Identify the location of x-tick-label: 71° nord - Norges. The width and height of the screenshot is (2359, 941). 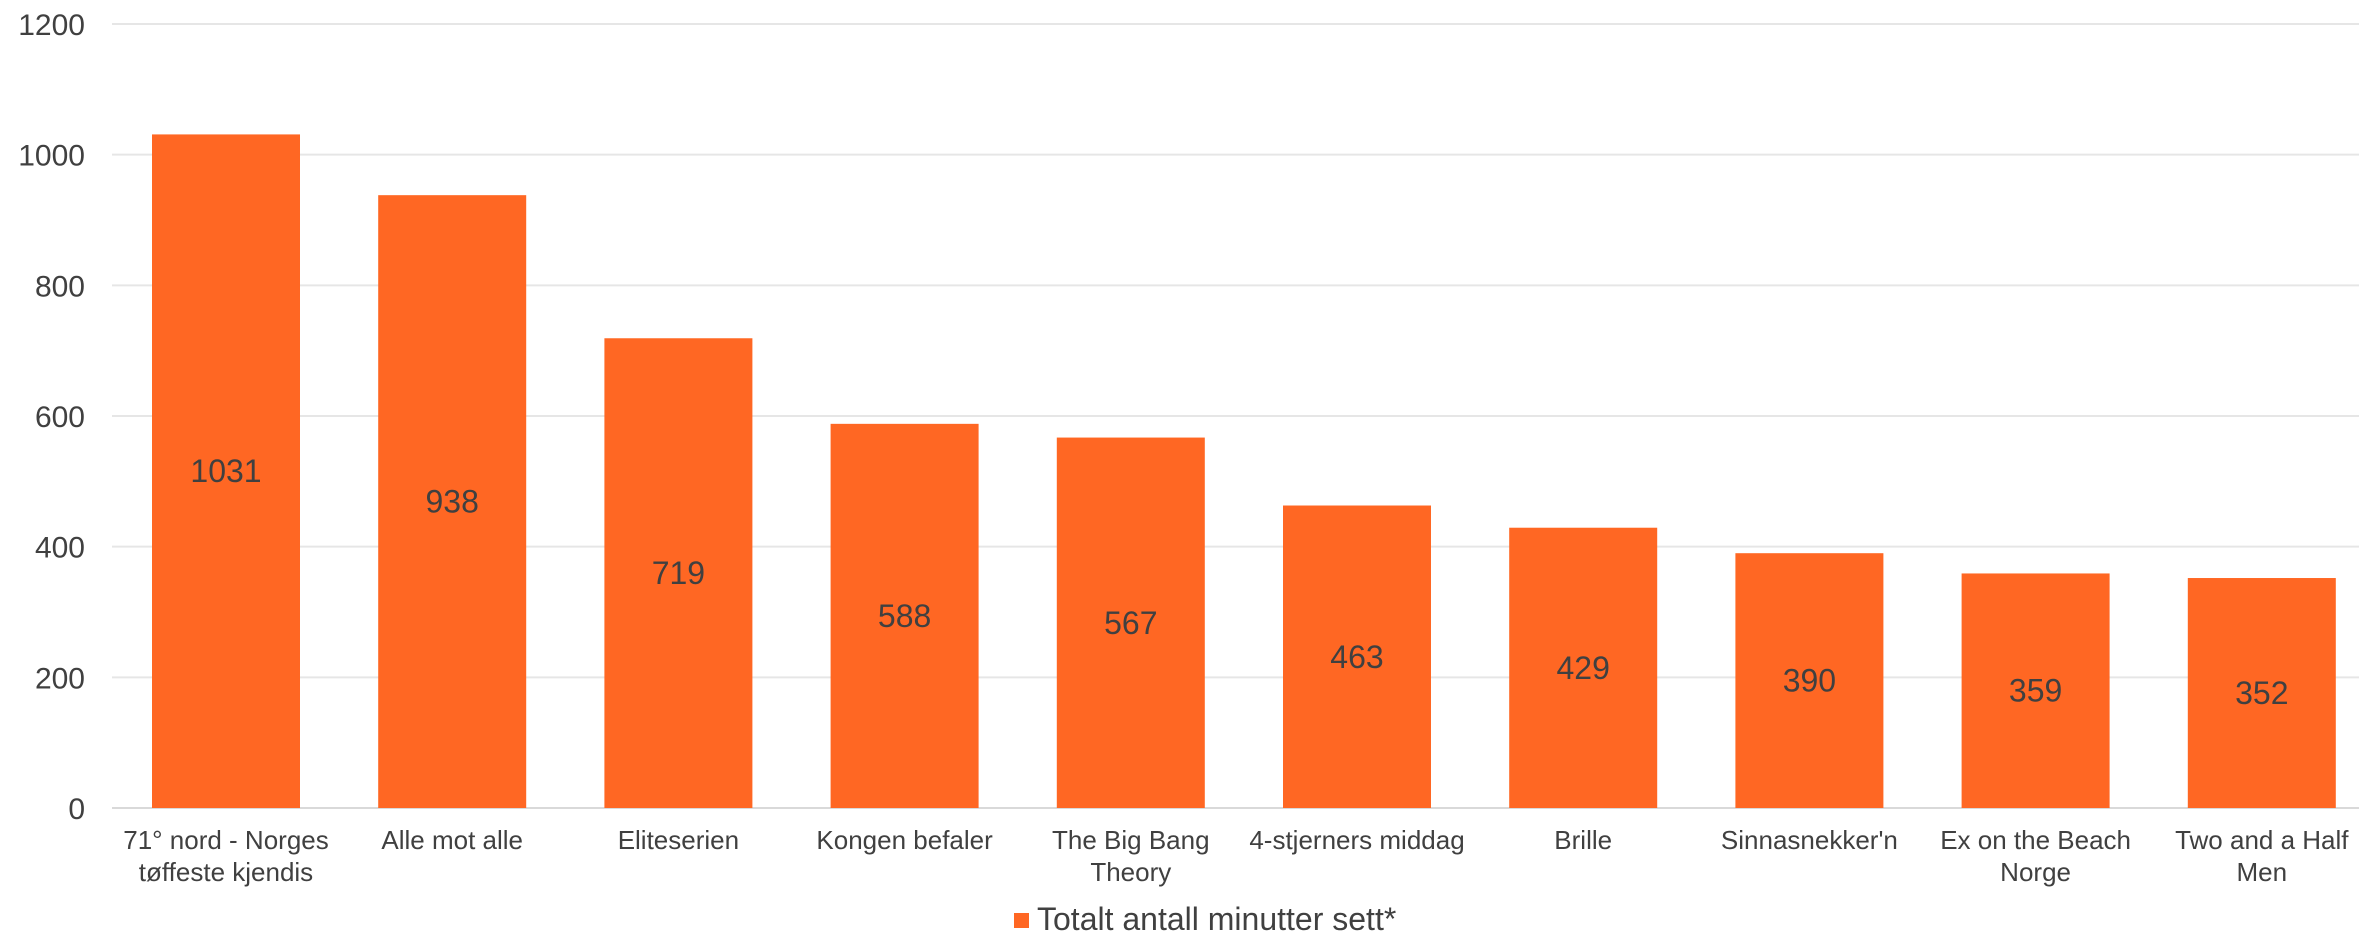
(226, 840).